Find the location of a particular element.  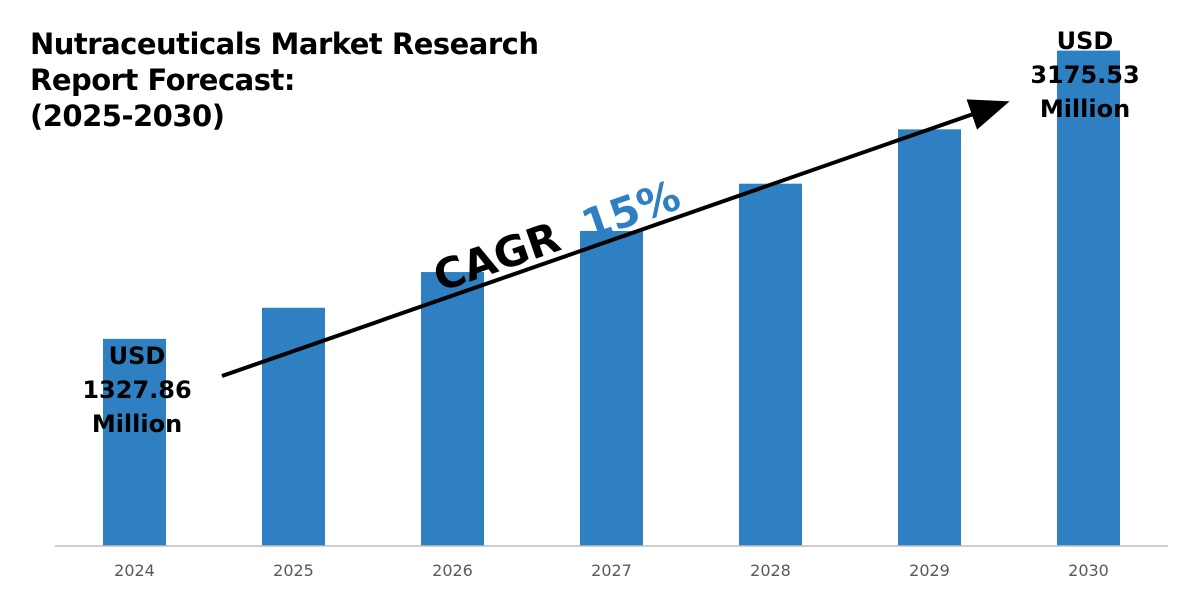

title-line-2: Report Forecast: is located at coordinates (162, 80).